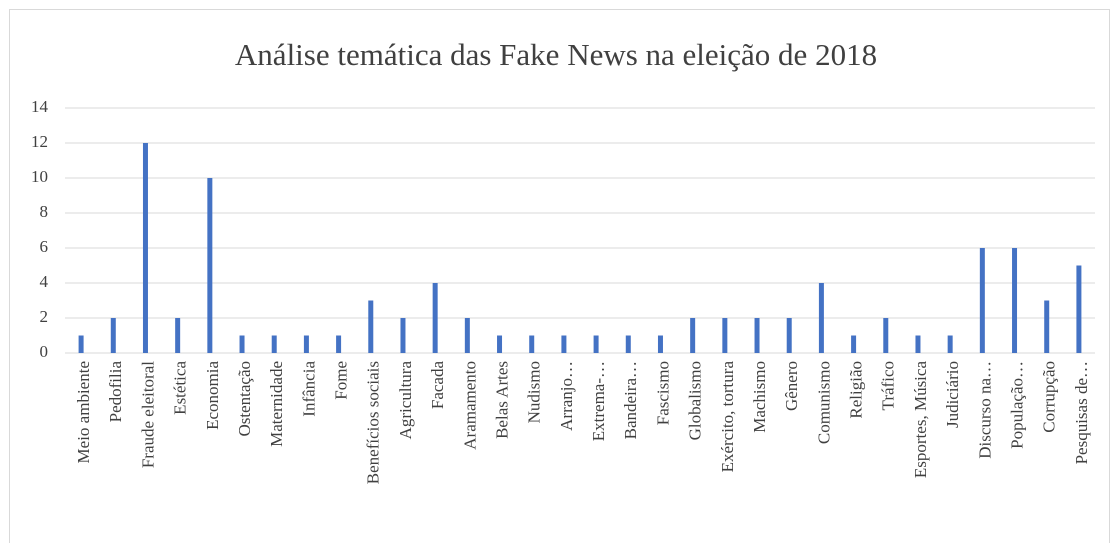  What do you see at coordinates (437, 385) in the screenshot?
I see `x-tick-label: Facada` at bounding box center [437, 385].